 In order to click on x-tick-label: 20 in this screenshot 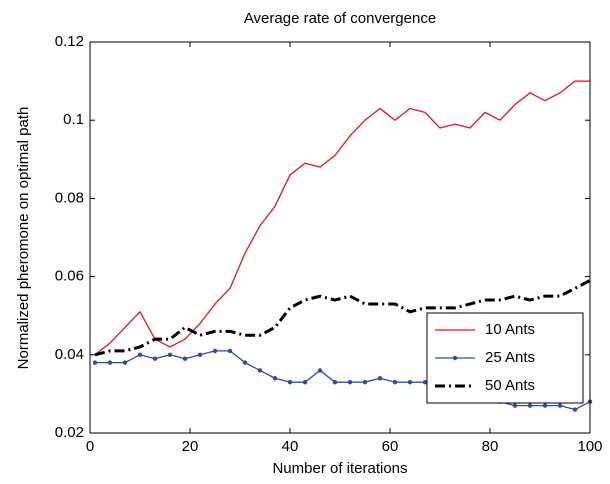, I will do `click(190, 446)`.